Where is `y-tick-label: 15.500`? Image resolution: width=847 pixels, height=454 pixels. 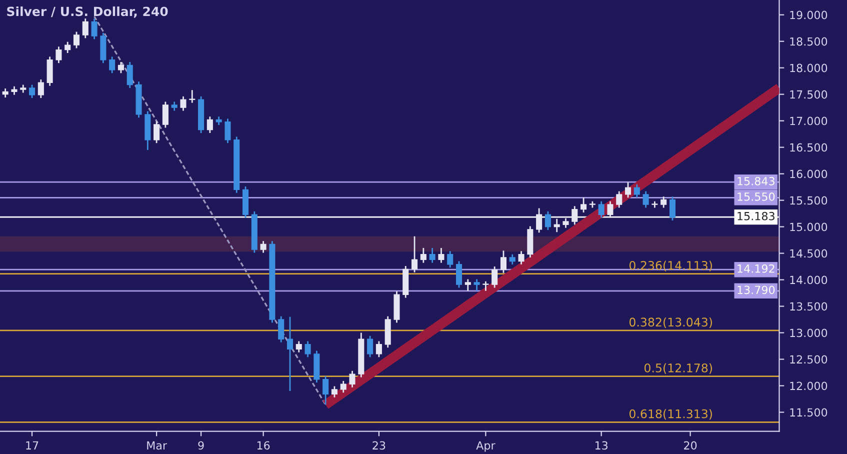 y-tick-label: 15.500 is located at coordinates (809, 200).